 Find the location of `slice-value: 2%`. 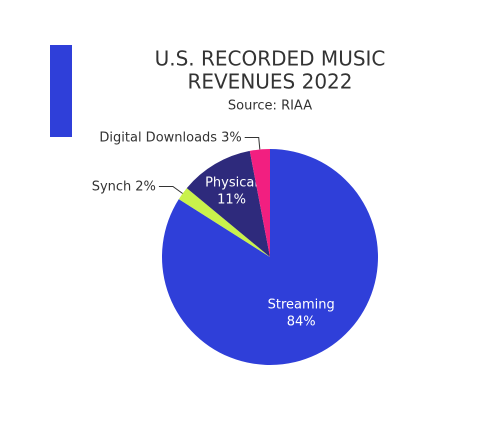

slice-value: 2% is located at coordinates (145, 186).